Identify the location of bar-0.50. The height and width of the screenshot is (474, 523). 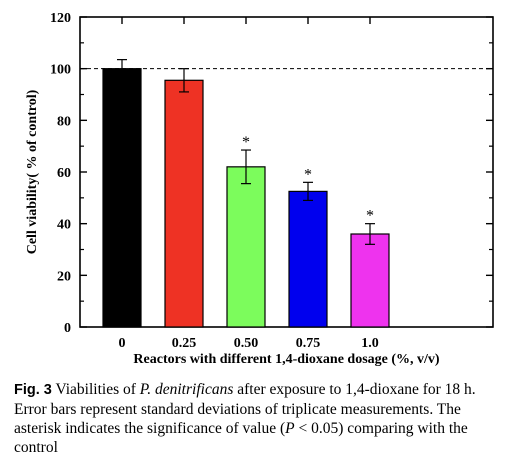
(246, 247).